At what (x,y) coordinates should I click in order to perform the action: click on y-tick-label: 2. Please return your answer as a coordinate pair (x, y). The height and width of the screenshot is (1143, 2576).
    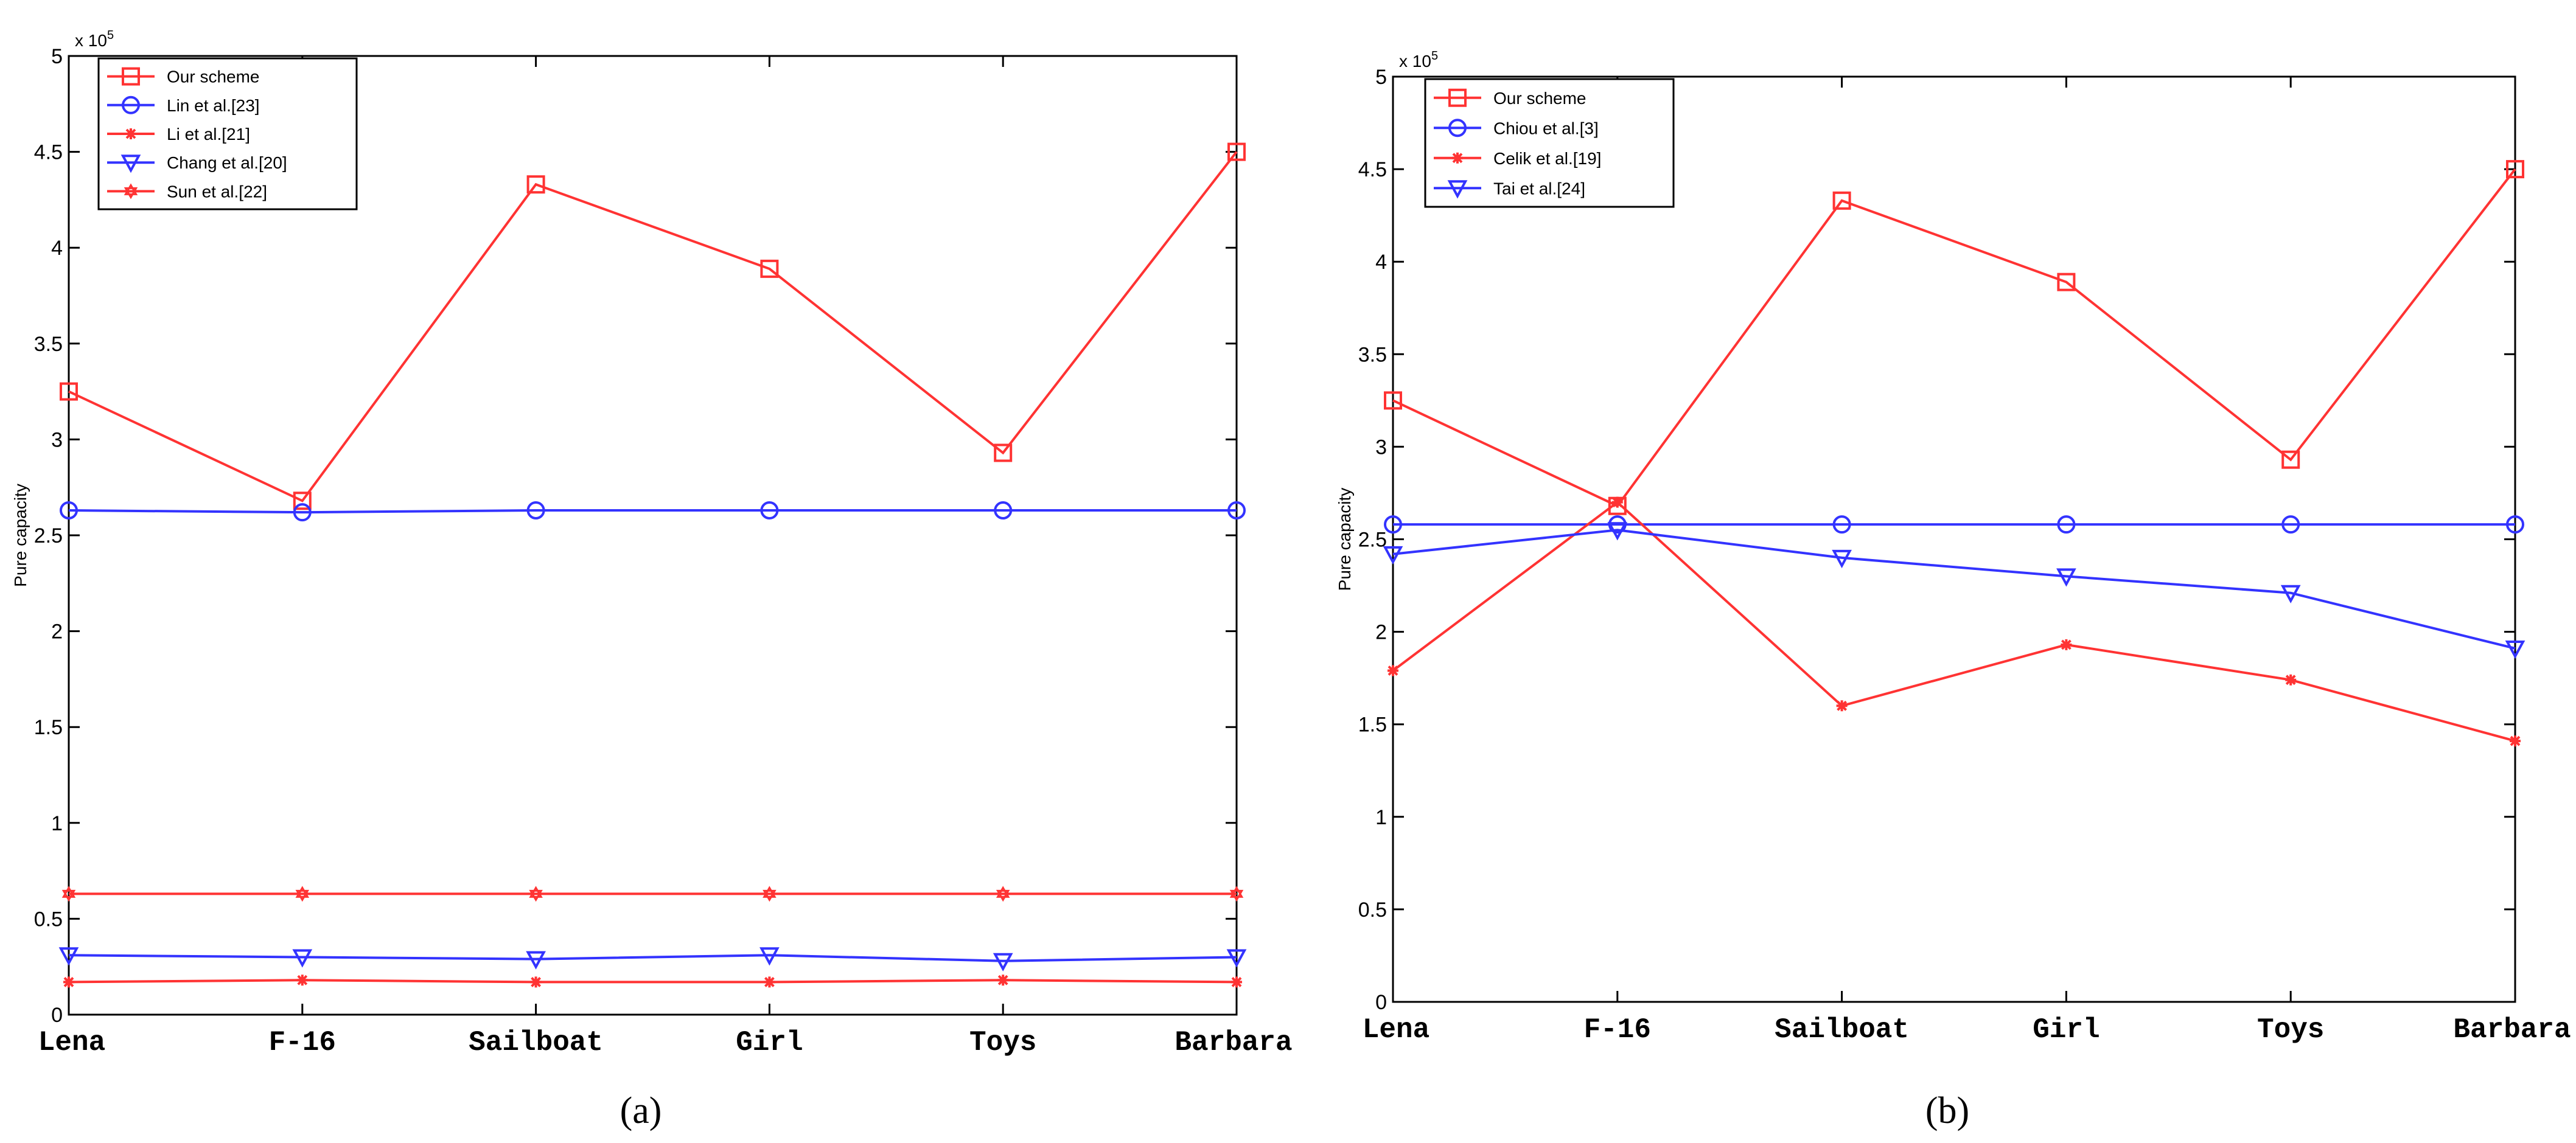
    Looking at the image, I should click on (1381, 632).